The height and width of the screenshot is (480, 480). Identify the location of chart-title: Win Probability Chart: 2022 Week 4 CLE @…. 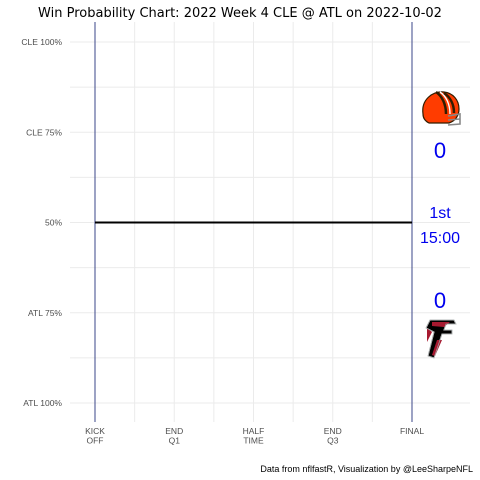
(240, 13).